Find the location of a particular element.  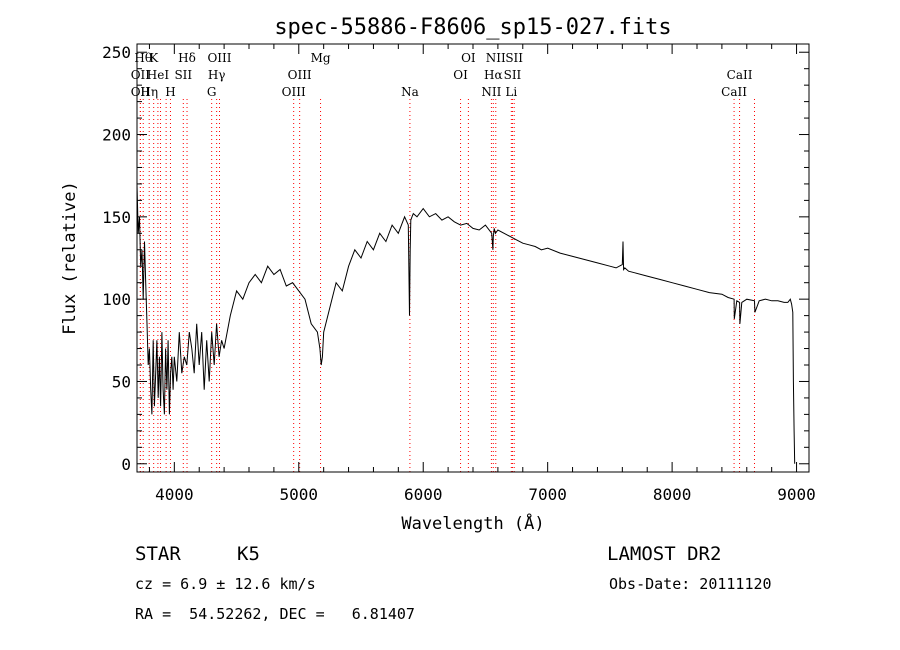

y-tick-label: 100 is located at coordinates (116, 299).